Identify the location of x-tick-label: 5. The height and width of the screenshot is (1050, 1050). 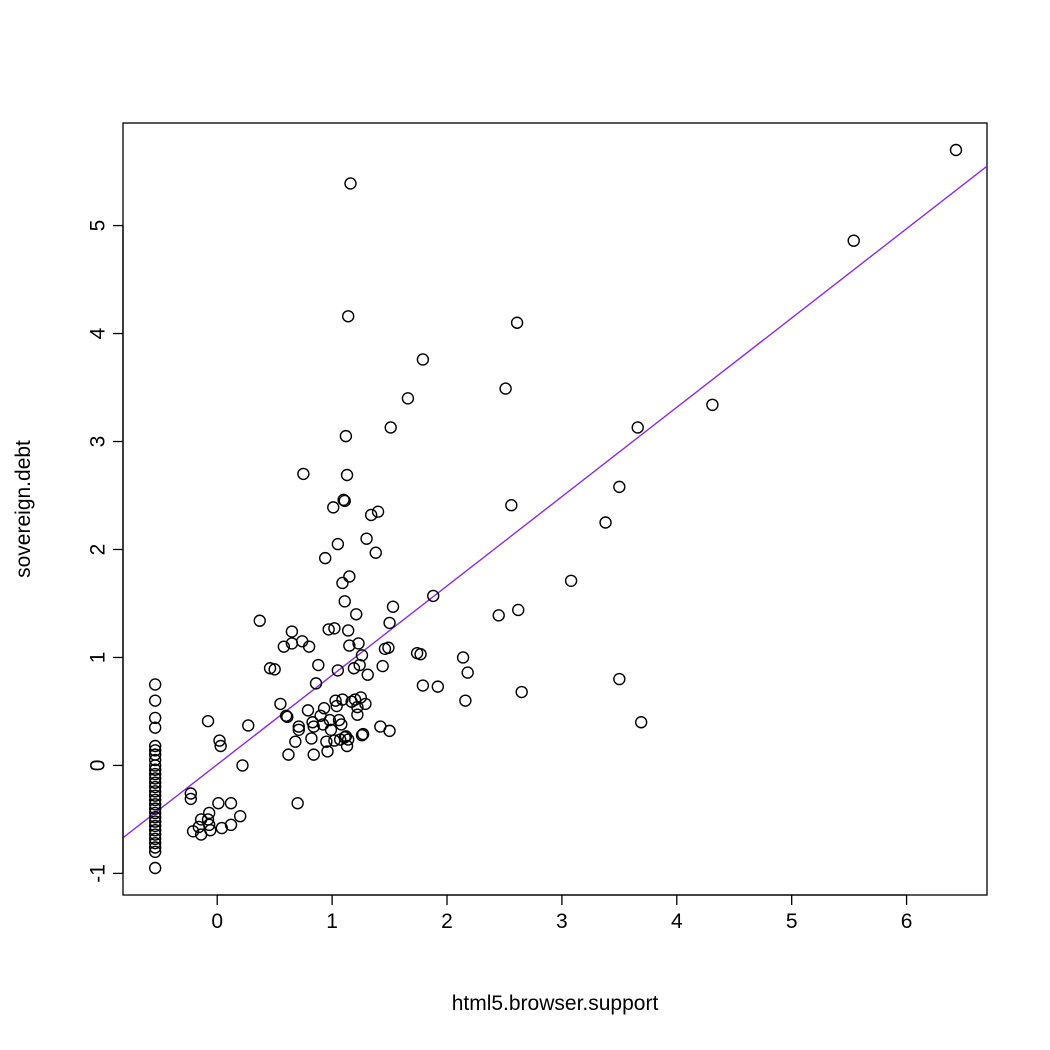
(792, 921).